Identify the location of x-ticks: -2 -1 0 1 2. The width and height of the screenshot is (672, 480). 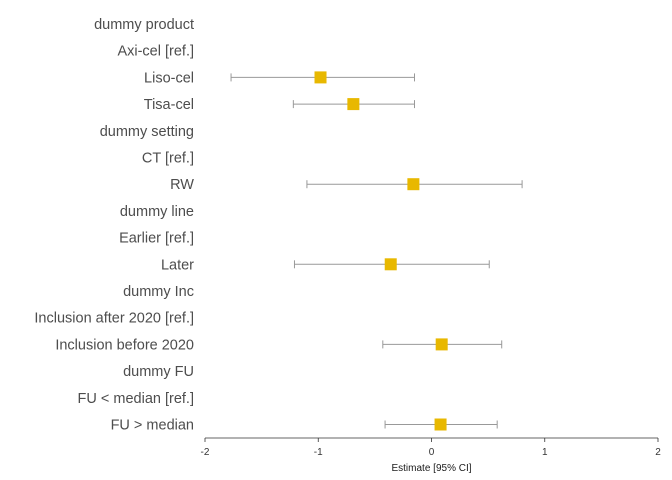
(431, 448).